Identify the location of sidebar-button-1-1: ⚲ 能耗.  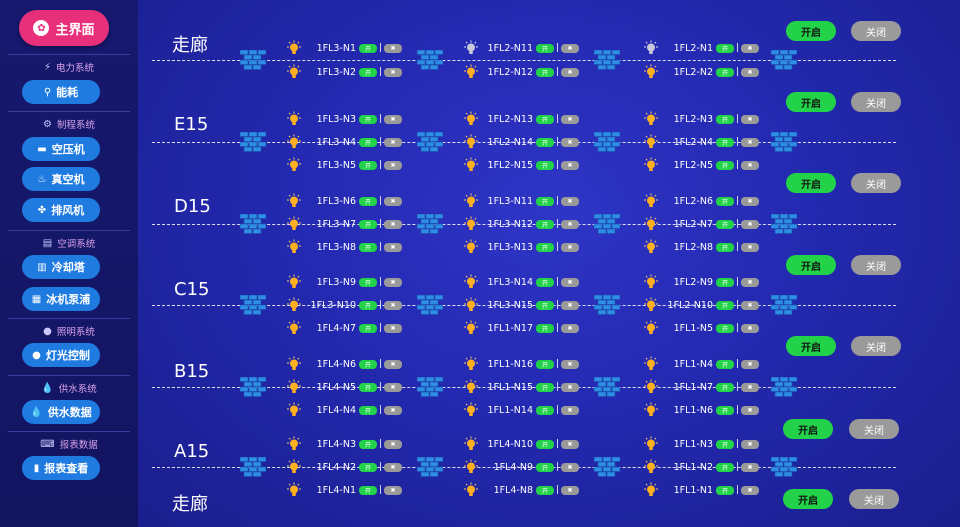
(61, 92).